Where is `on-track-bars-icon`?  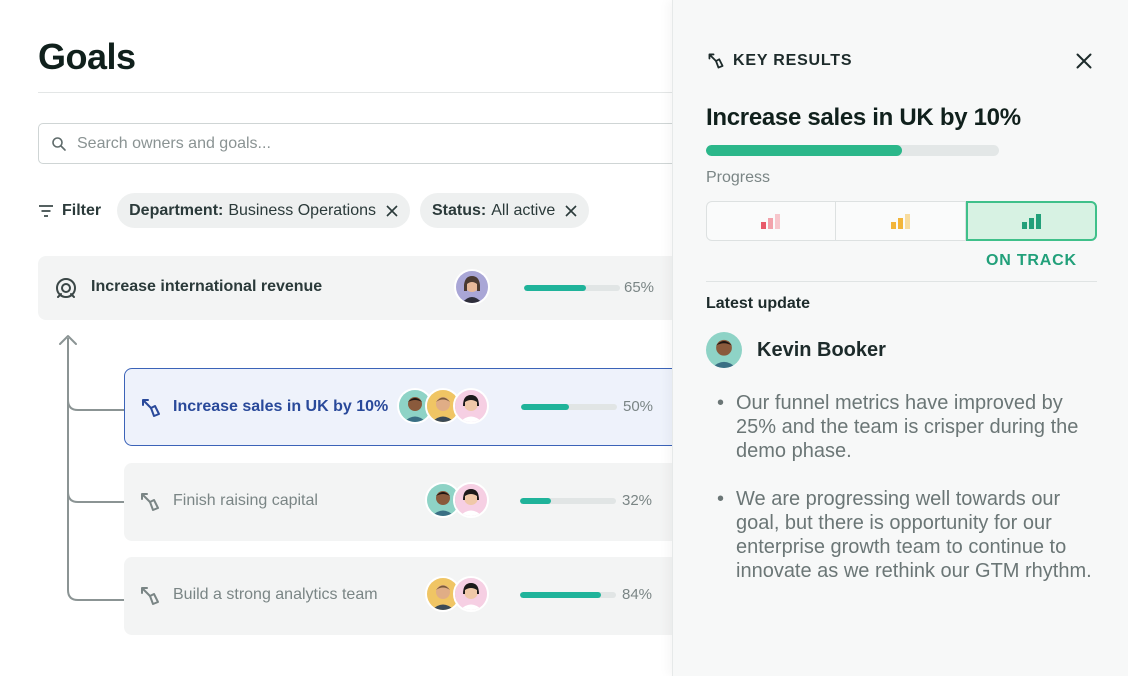 on-track-bars-icon is located at coordinates (1032, 221).